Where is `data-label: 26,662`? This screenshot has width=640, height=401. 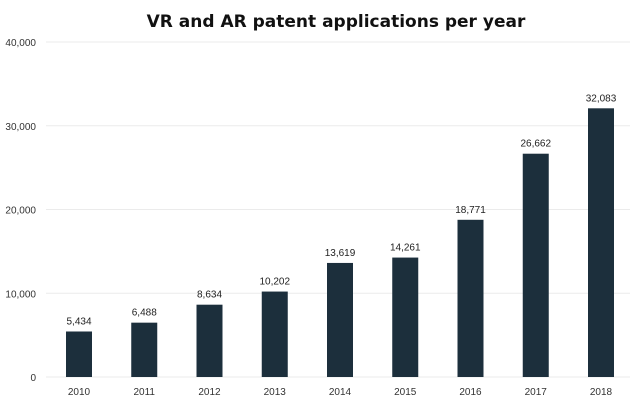
data-label: 26,662 is located at coordinates (535, 144).